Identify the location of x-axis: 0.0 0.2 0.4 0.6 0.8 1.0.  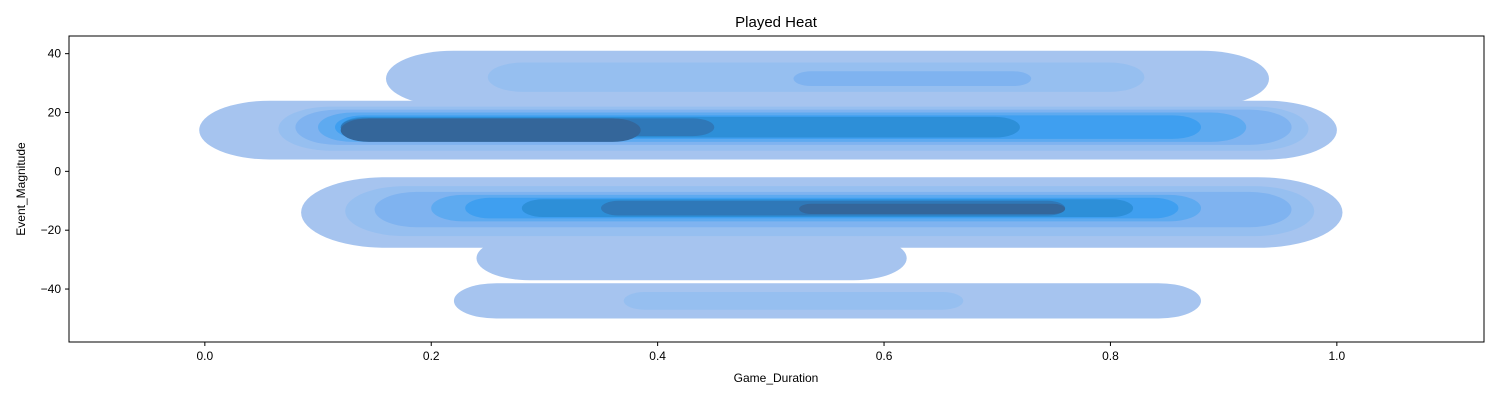
(771, 352).